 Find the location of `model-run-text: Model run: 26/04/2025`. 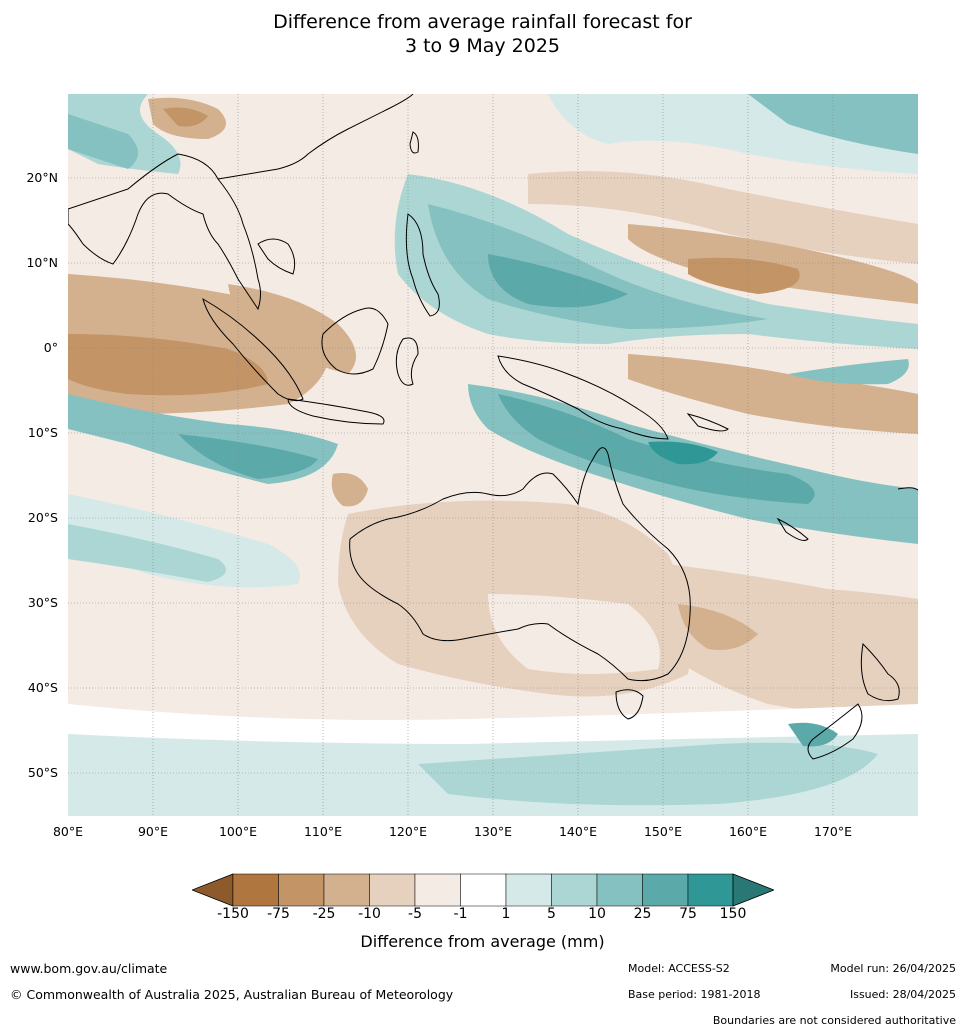

model-run-text: Model run: 26/04/2025 is located at coordinates (893, 968).